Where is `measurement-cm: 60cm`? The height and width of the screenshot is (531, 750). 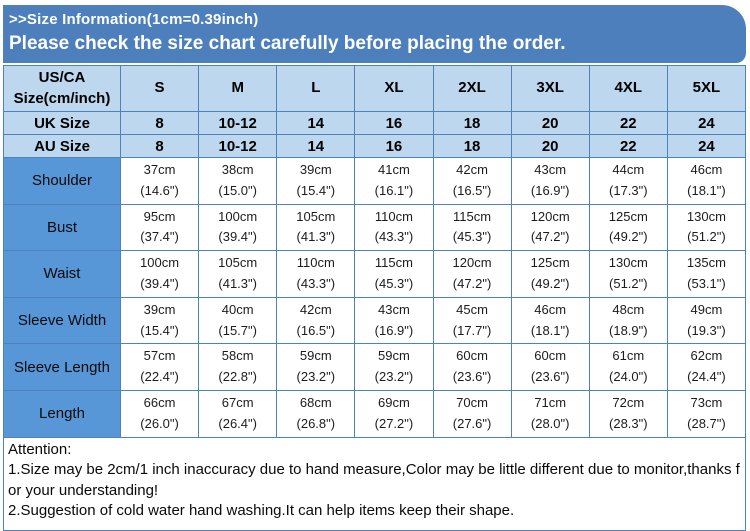
measurement-cm: 60cm is located at coordinates (550, 356).